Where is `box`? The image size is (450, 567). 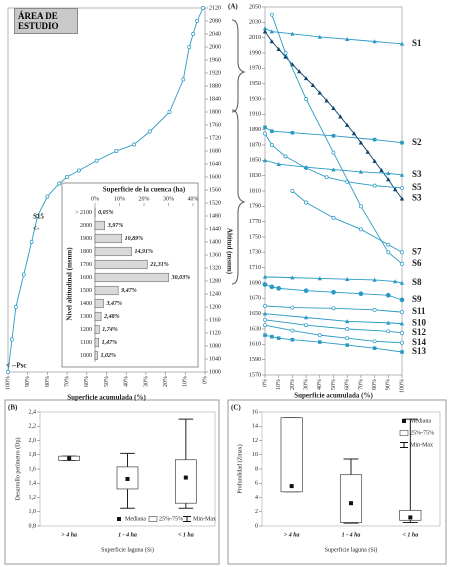 box is located at coordinates (351, 498).